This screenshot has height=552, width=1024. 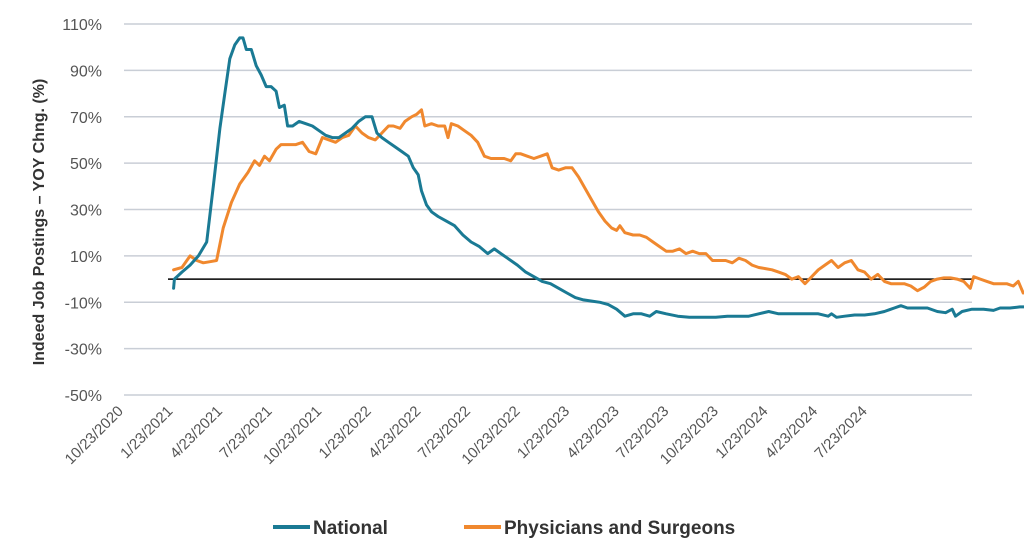 I want to click on y-axis-ticks: 110% 90% 70% 50% 30% 10% -10% -30% -50%, so click(x=82, y=211).